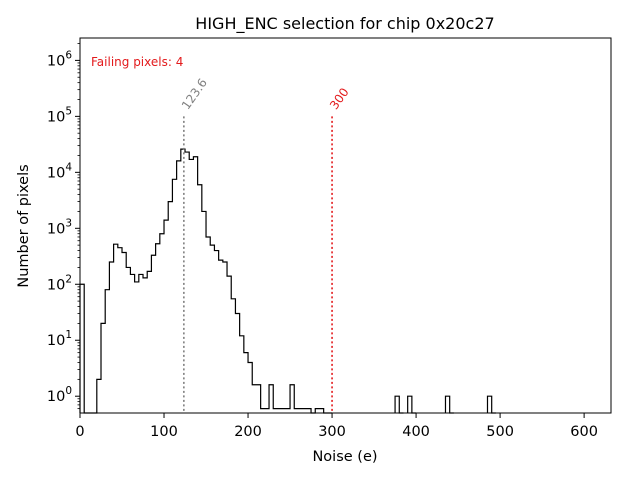 The image size is (640, 480). I want to click on y-tick-label-4: 10⁴, so click(59, 171).